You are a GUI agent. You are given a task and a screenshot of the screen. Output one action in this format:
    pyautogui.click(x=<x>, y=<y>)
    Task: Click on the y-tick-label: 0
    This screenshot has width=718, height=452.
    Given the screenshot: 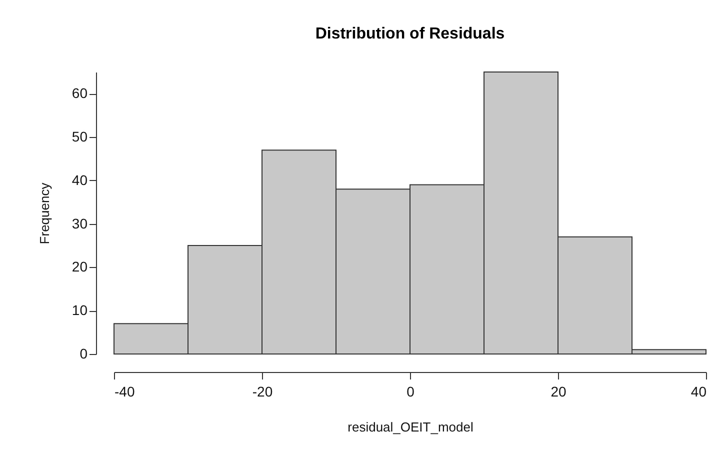 What is the action you would take?
    pyautogui.click(x=84, y=354)
    